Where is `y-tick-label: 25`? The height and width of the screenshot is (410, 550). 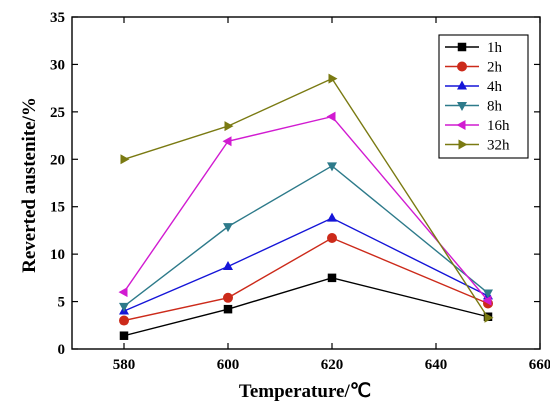 y-tick-label: 25 is located at coordinates (57, 113).